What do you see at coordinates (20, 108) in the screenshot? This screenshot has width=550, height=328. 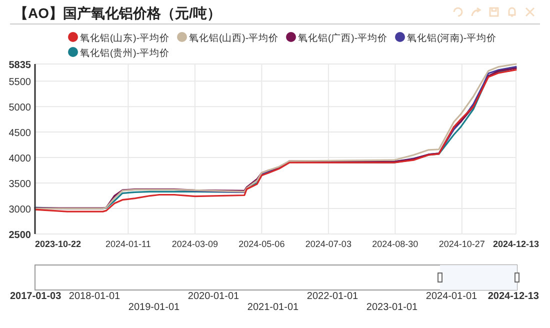 I see `y-tick-label: 5000` at bounding box center [20, 108].